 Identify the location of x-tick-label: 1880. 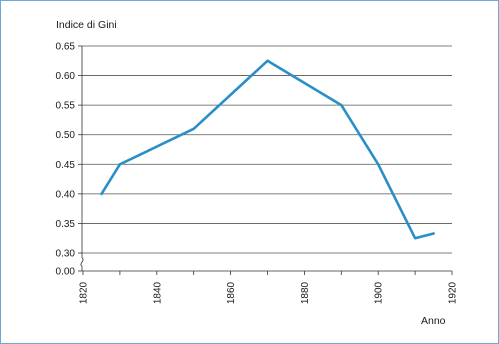
(305, 292).